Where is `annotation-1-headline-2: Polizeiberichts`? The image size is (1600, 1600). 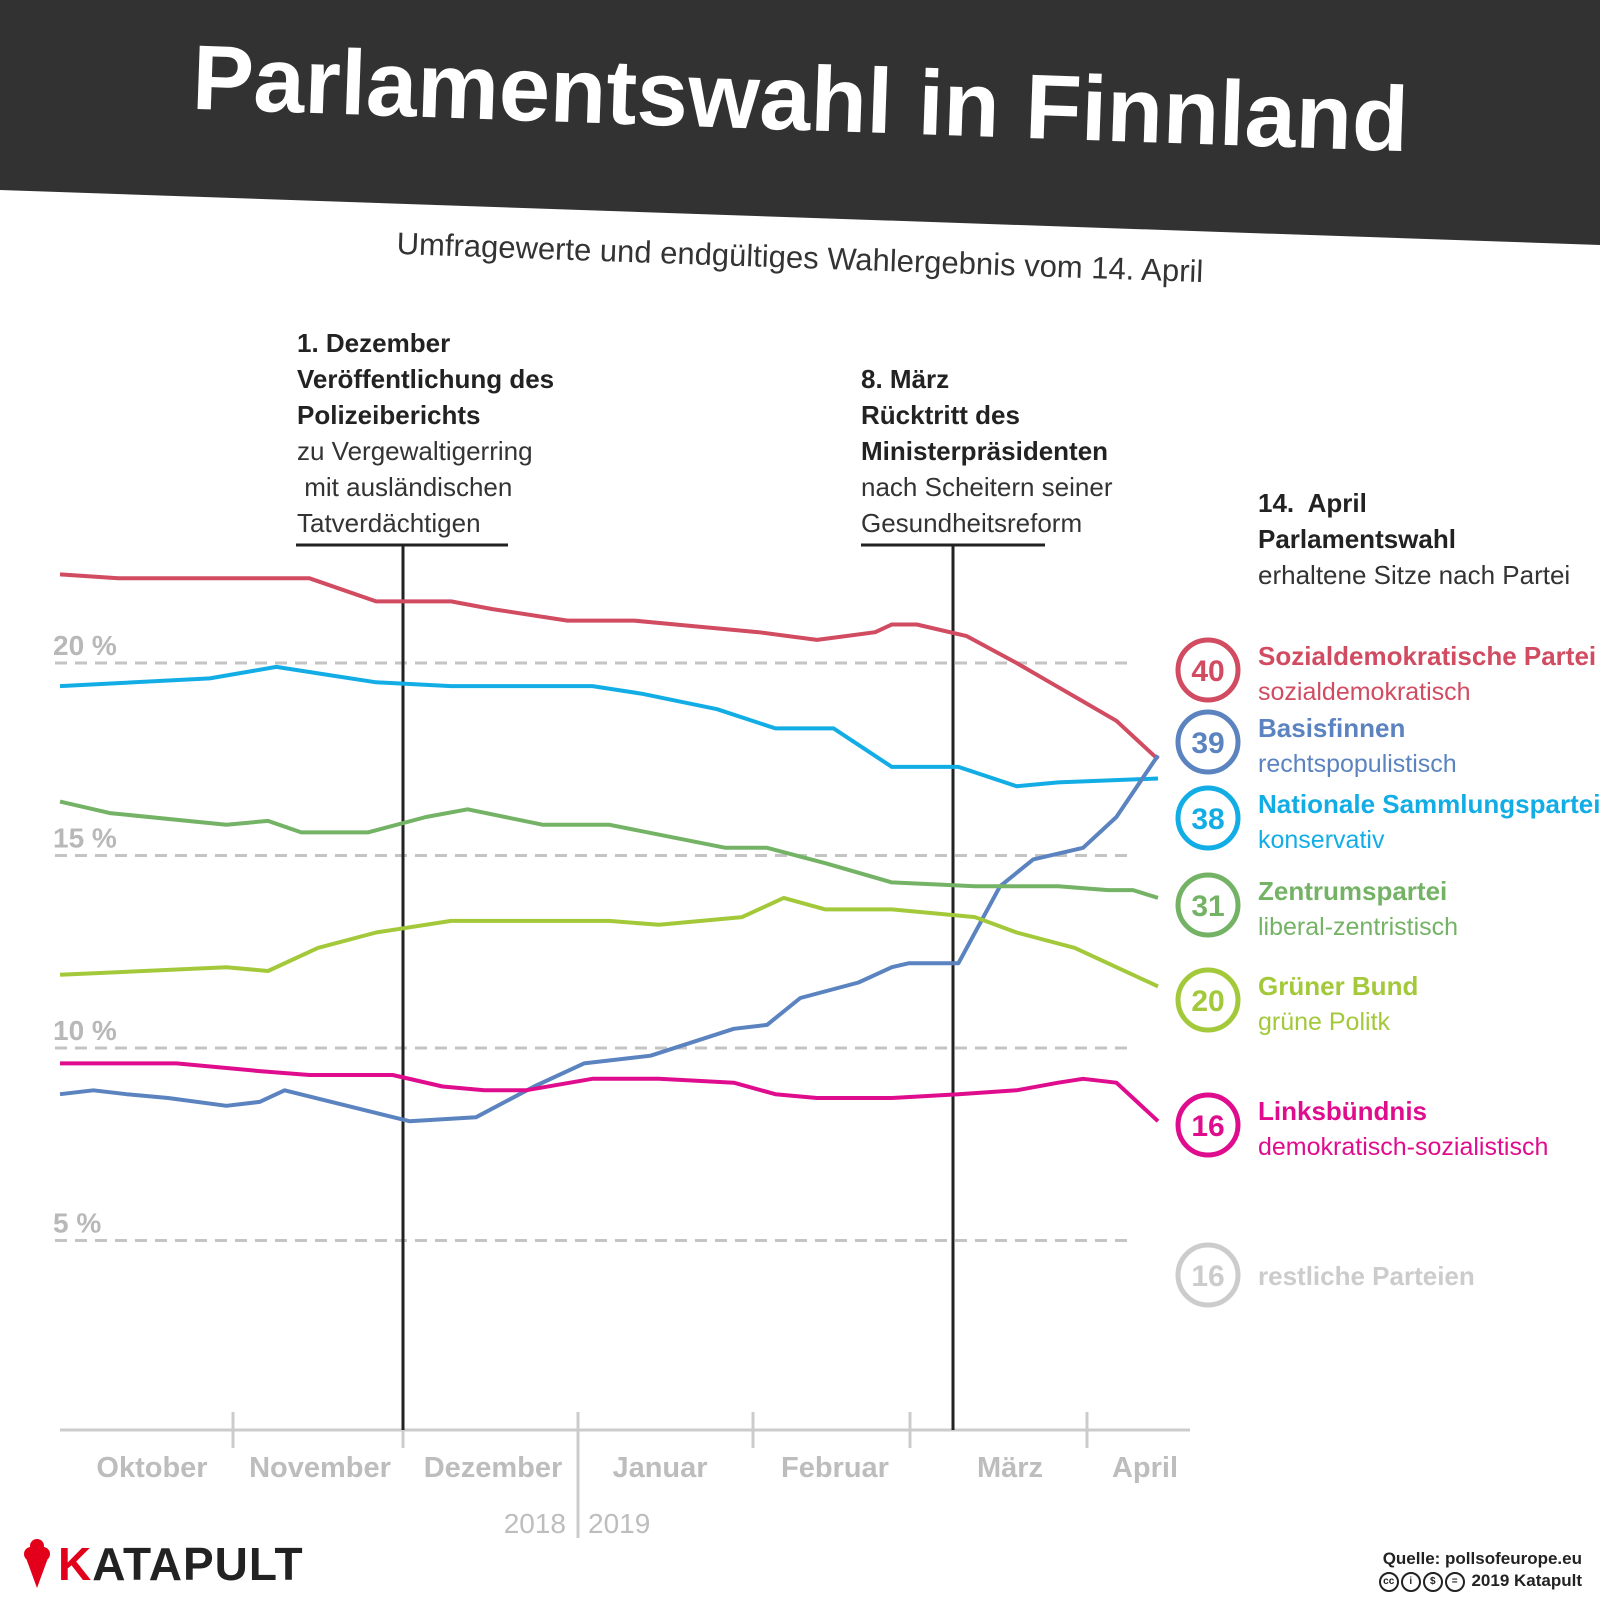 annotation-1-headline-2: Polizeiberichts is located at coordinates (389, 415).